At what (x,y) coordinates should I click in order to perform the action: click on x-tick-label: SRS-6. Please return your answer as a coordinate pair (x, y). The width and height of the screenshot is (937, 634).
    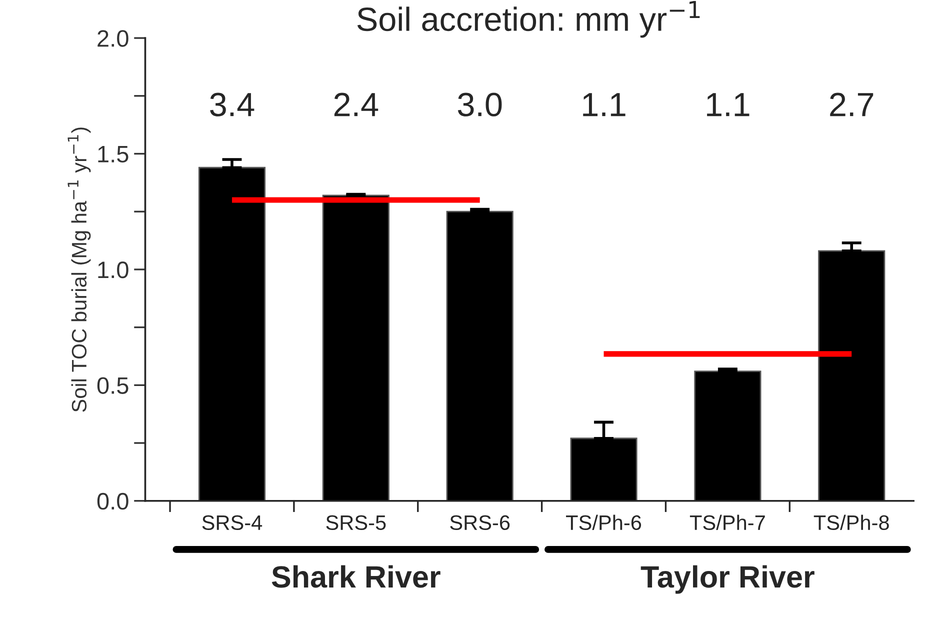
    Looking at the image, I should click on (480, 522).